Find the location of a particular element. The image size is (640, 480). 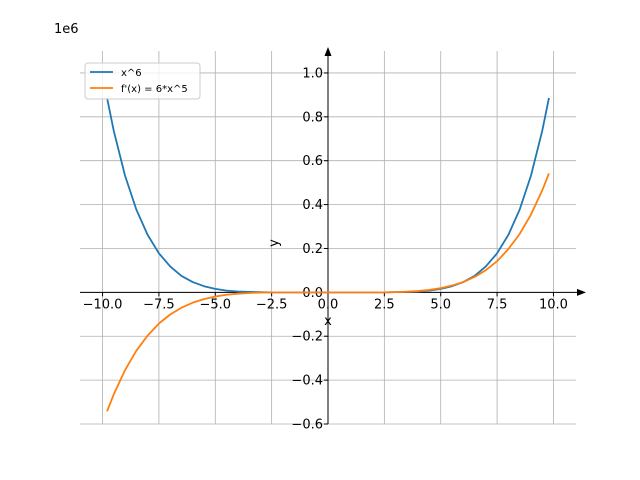

x-tick-label: −2.5 is located at coordinates (272, 304).